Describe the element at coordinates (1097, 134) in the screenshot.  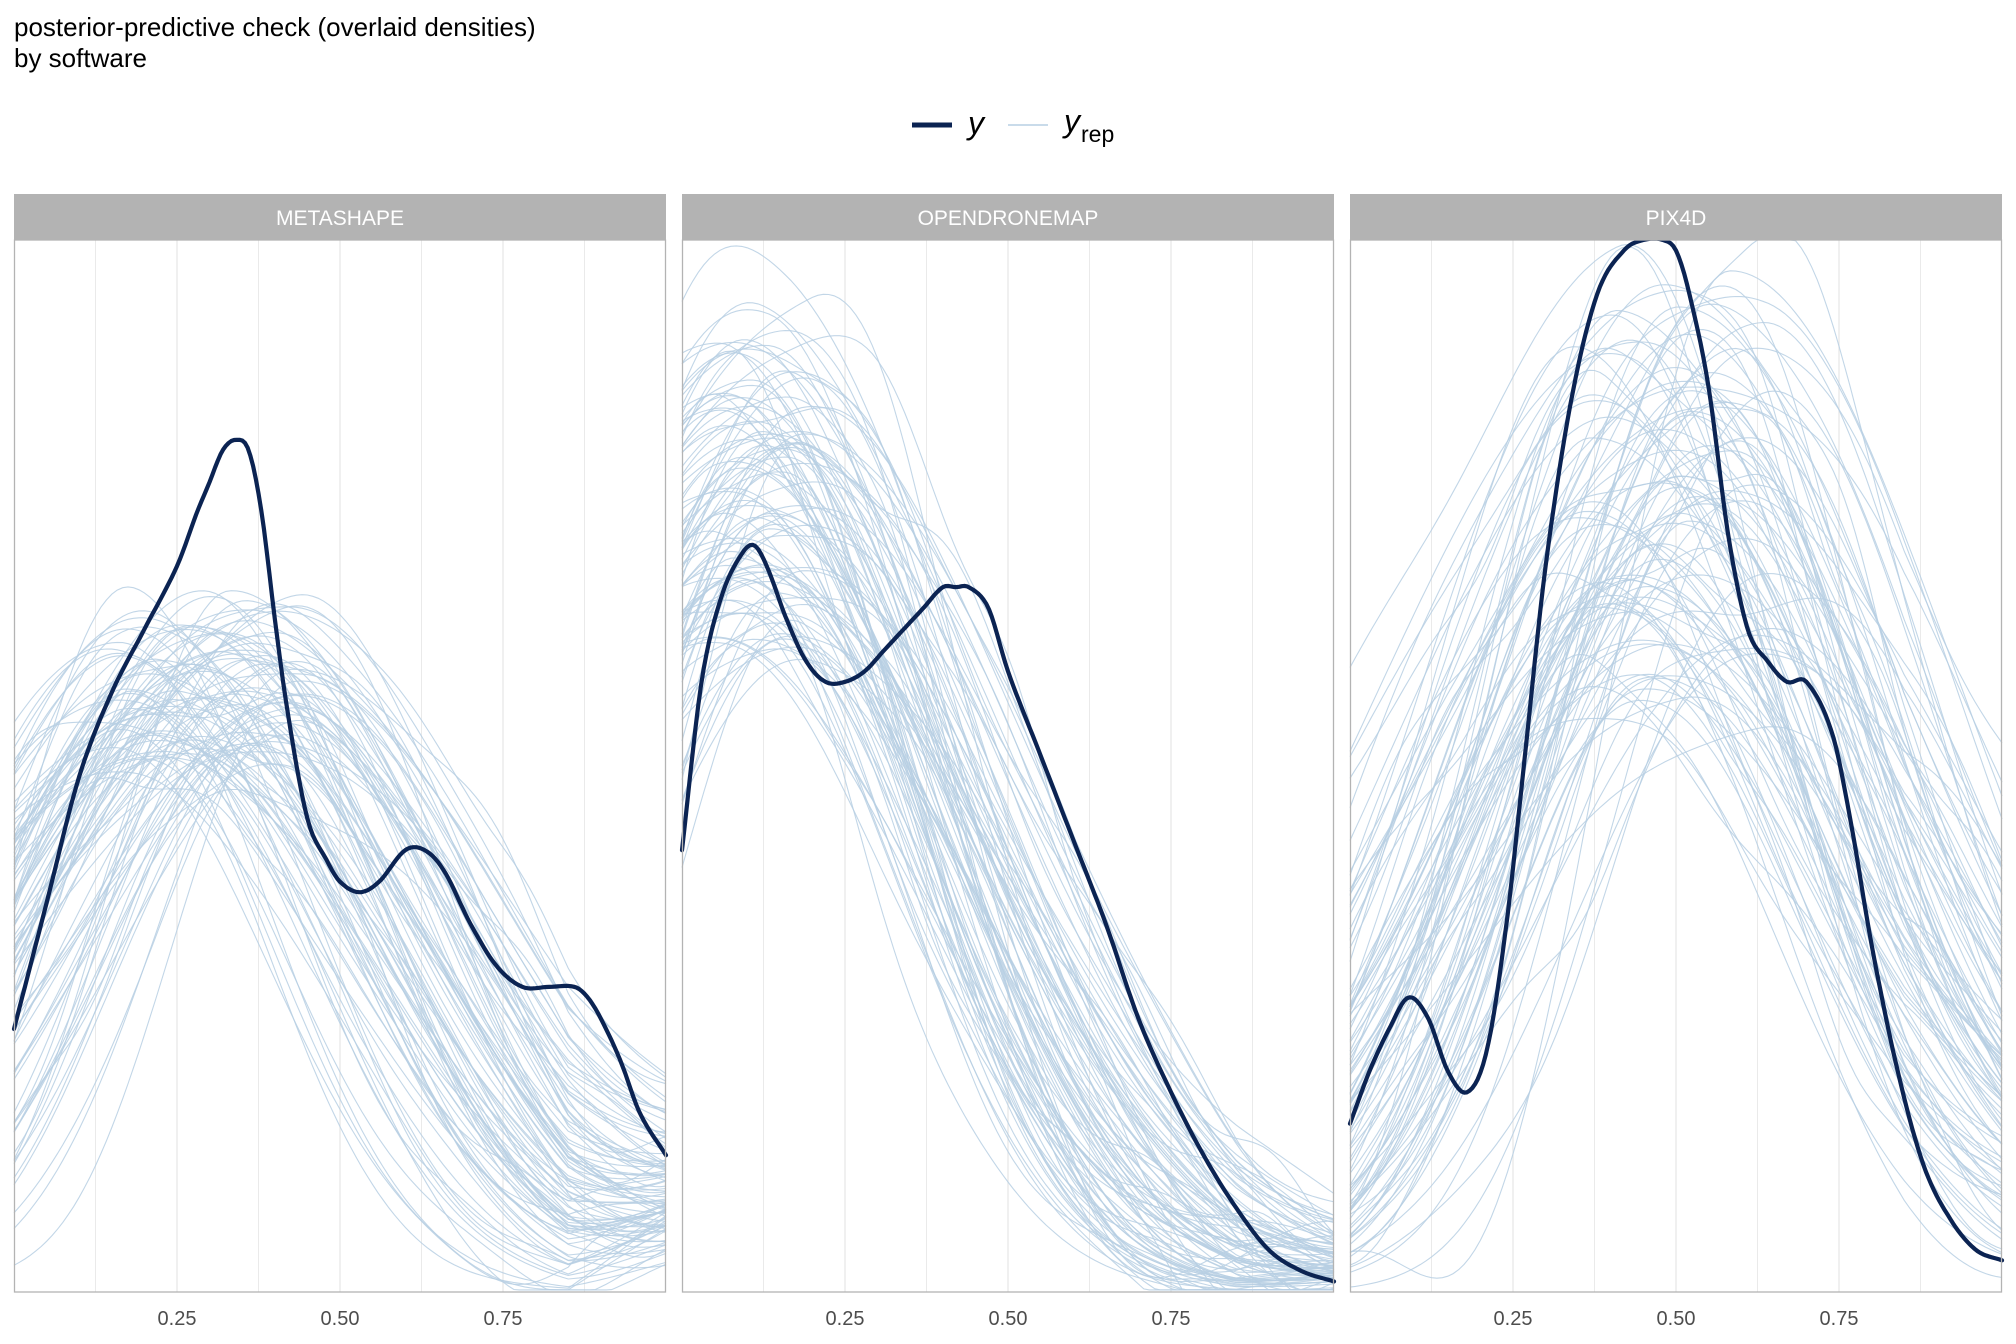
I see `legend-replicated-subscript: rep` at that location.